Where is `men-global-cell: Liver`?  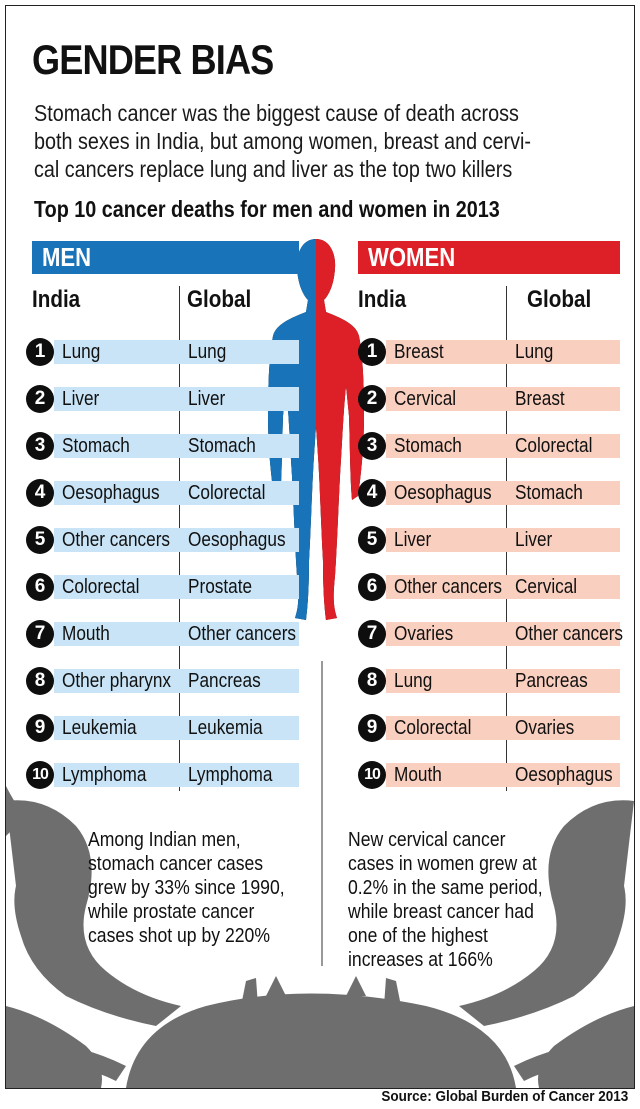 men-global-cell: Liver is located at coordinates (240, 399).